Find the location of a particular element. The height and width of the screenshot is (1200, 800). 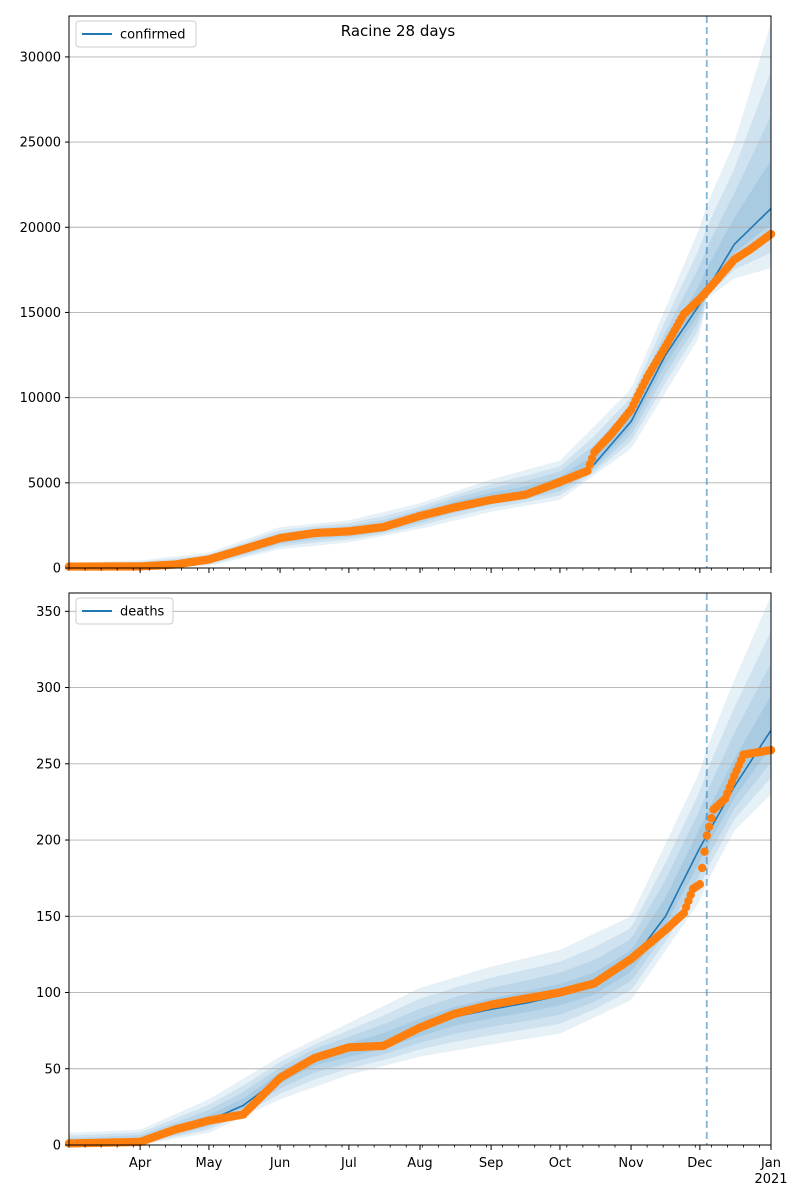

confirmed-x-axis is located at coordinates (420, 570).